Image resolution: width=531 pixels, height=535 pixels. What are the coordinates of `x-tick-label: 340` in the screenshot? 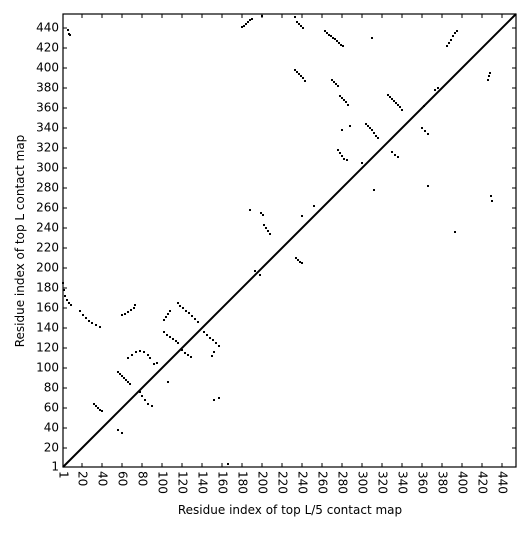 It's located at (403, 482).